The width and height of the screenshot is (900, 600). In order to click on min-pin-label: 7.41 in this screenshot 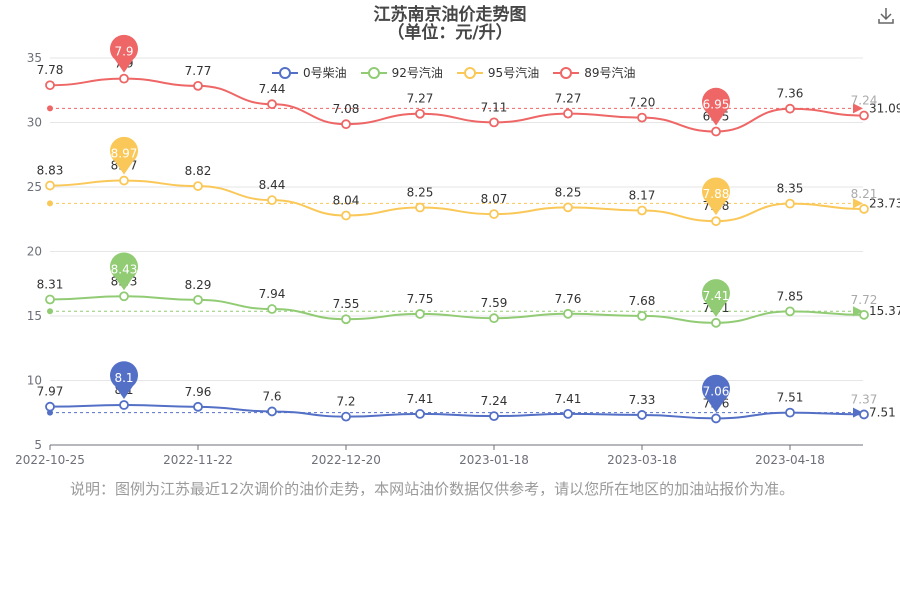, I will do `click(716, 296)`.